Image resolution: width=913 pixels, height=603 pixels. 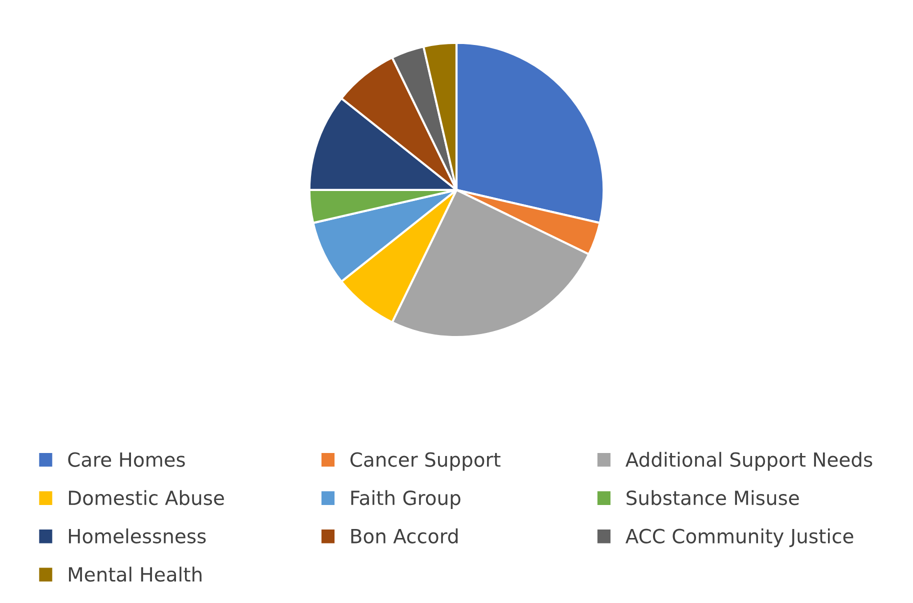 What do you see at coordinates (425, 461) in the screenshot?
I see `legend-label: Cancer Support` at bounding box center [425, 461].